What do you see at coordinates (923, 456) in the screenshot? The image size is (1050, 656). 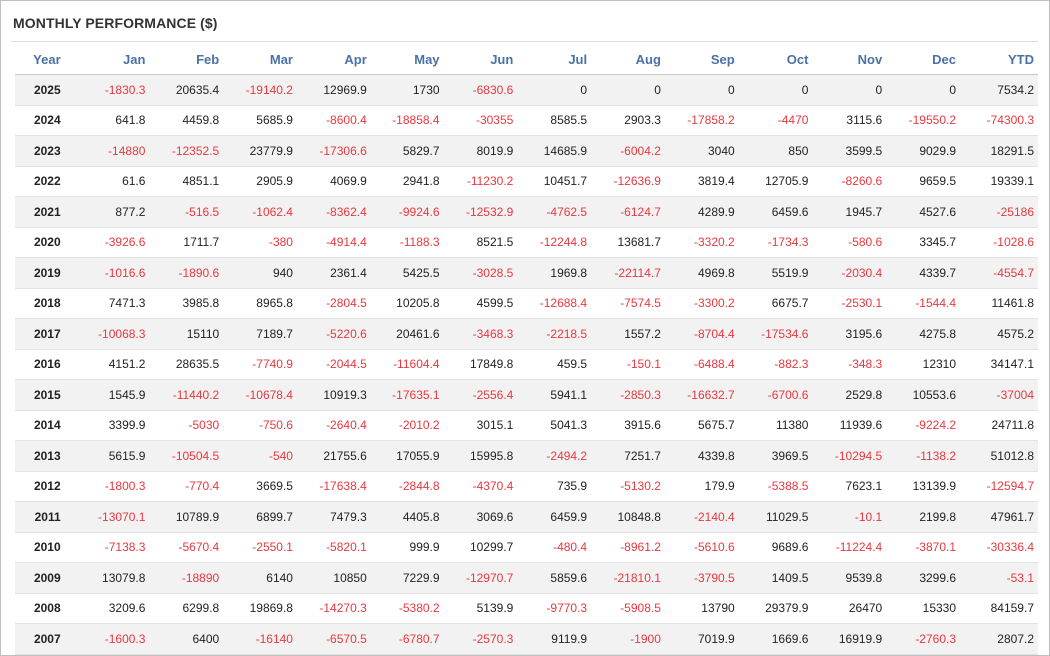 I see `month-cell: -1138.2` at bounding box center [923, 456].